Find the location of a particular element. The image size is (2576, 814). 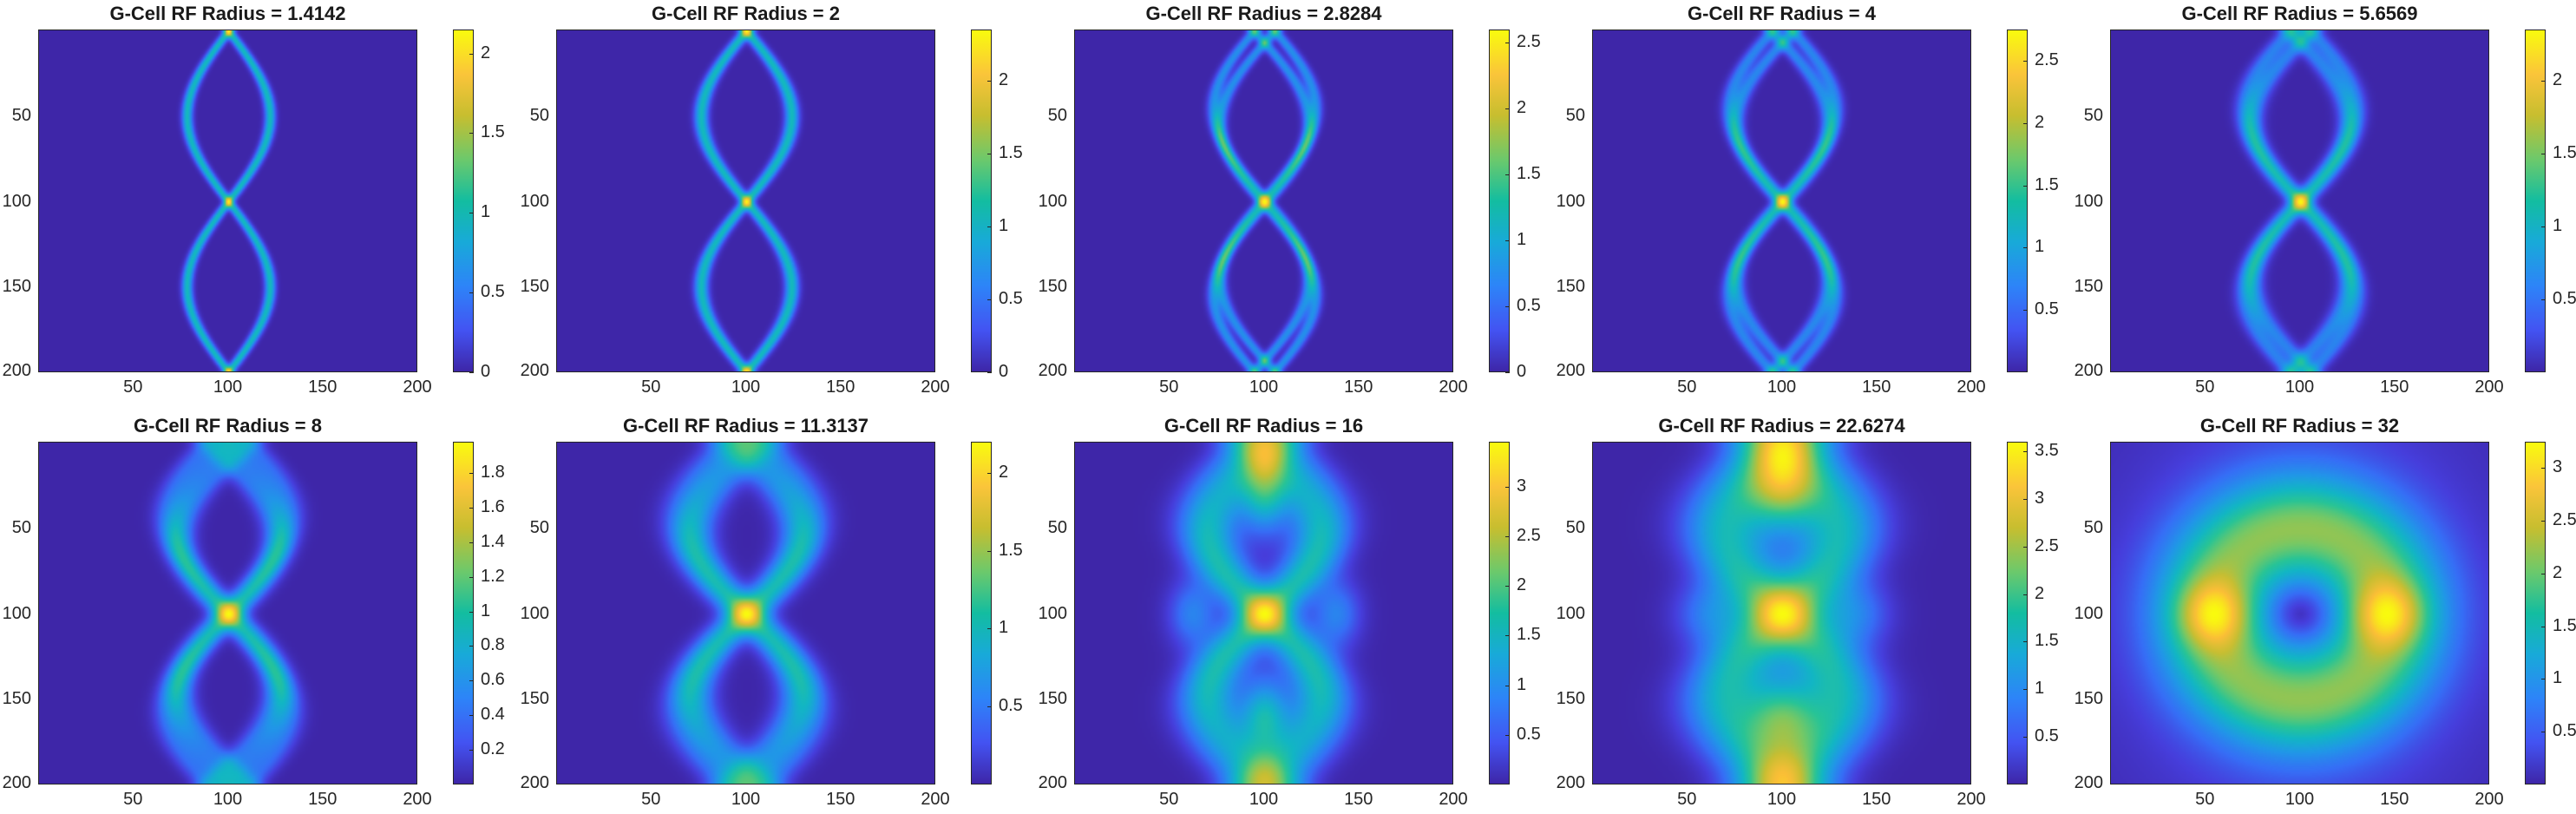

y-tick-label: 150 is located at coordinates (2088, 287).